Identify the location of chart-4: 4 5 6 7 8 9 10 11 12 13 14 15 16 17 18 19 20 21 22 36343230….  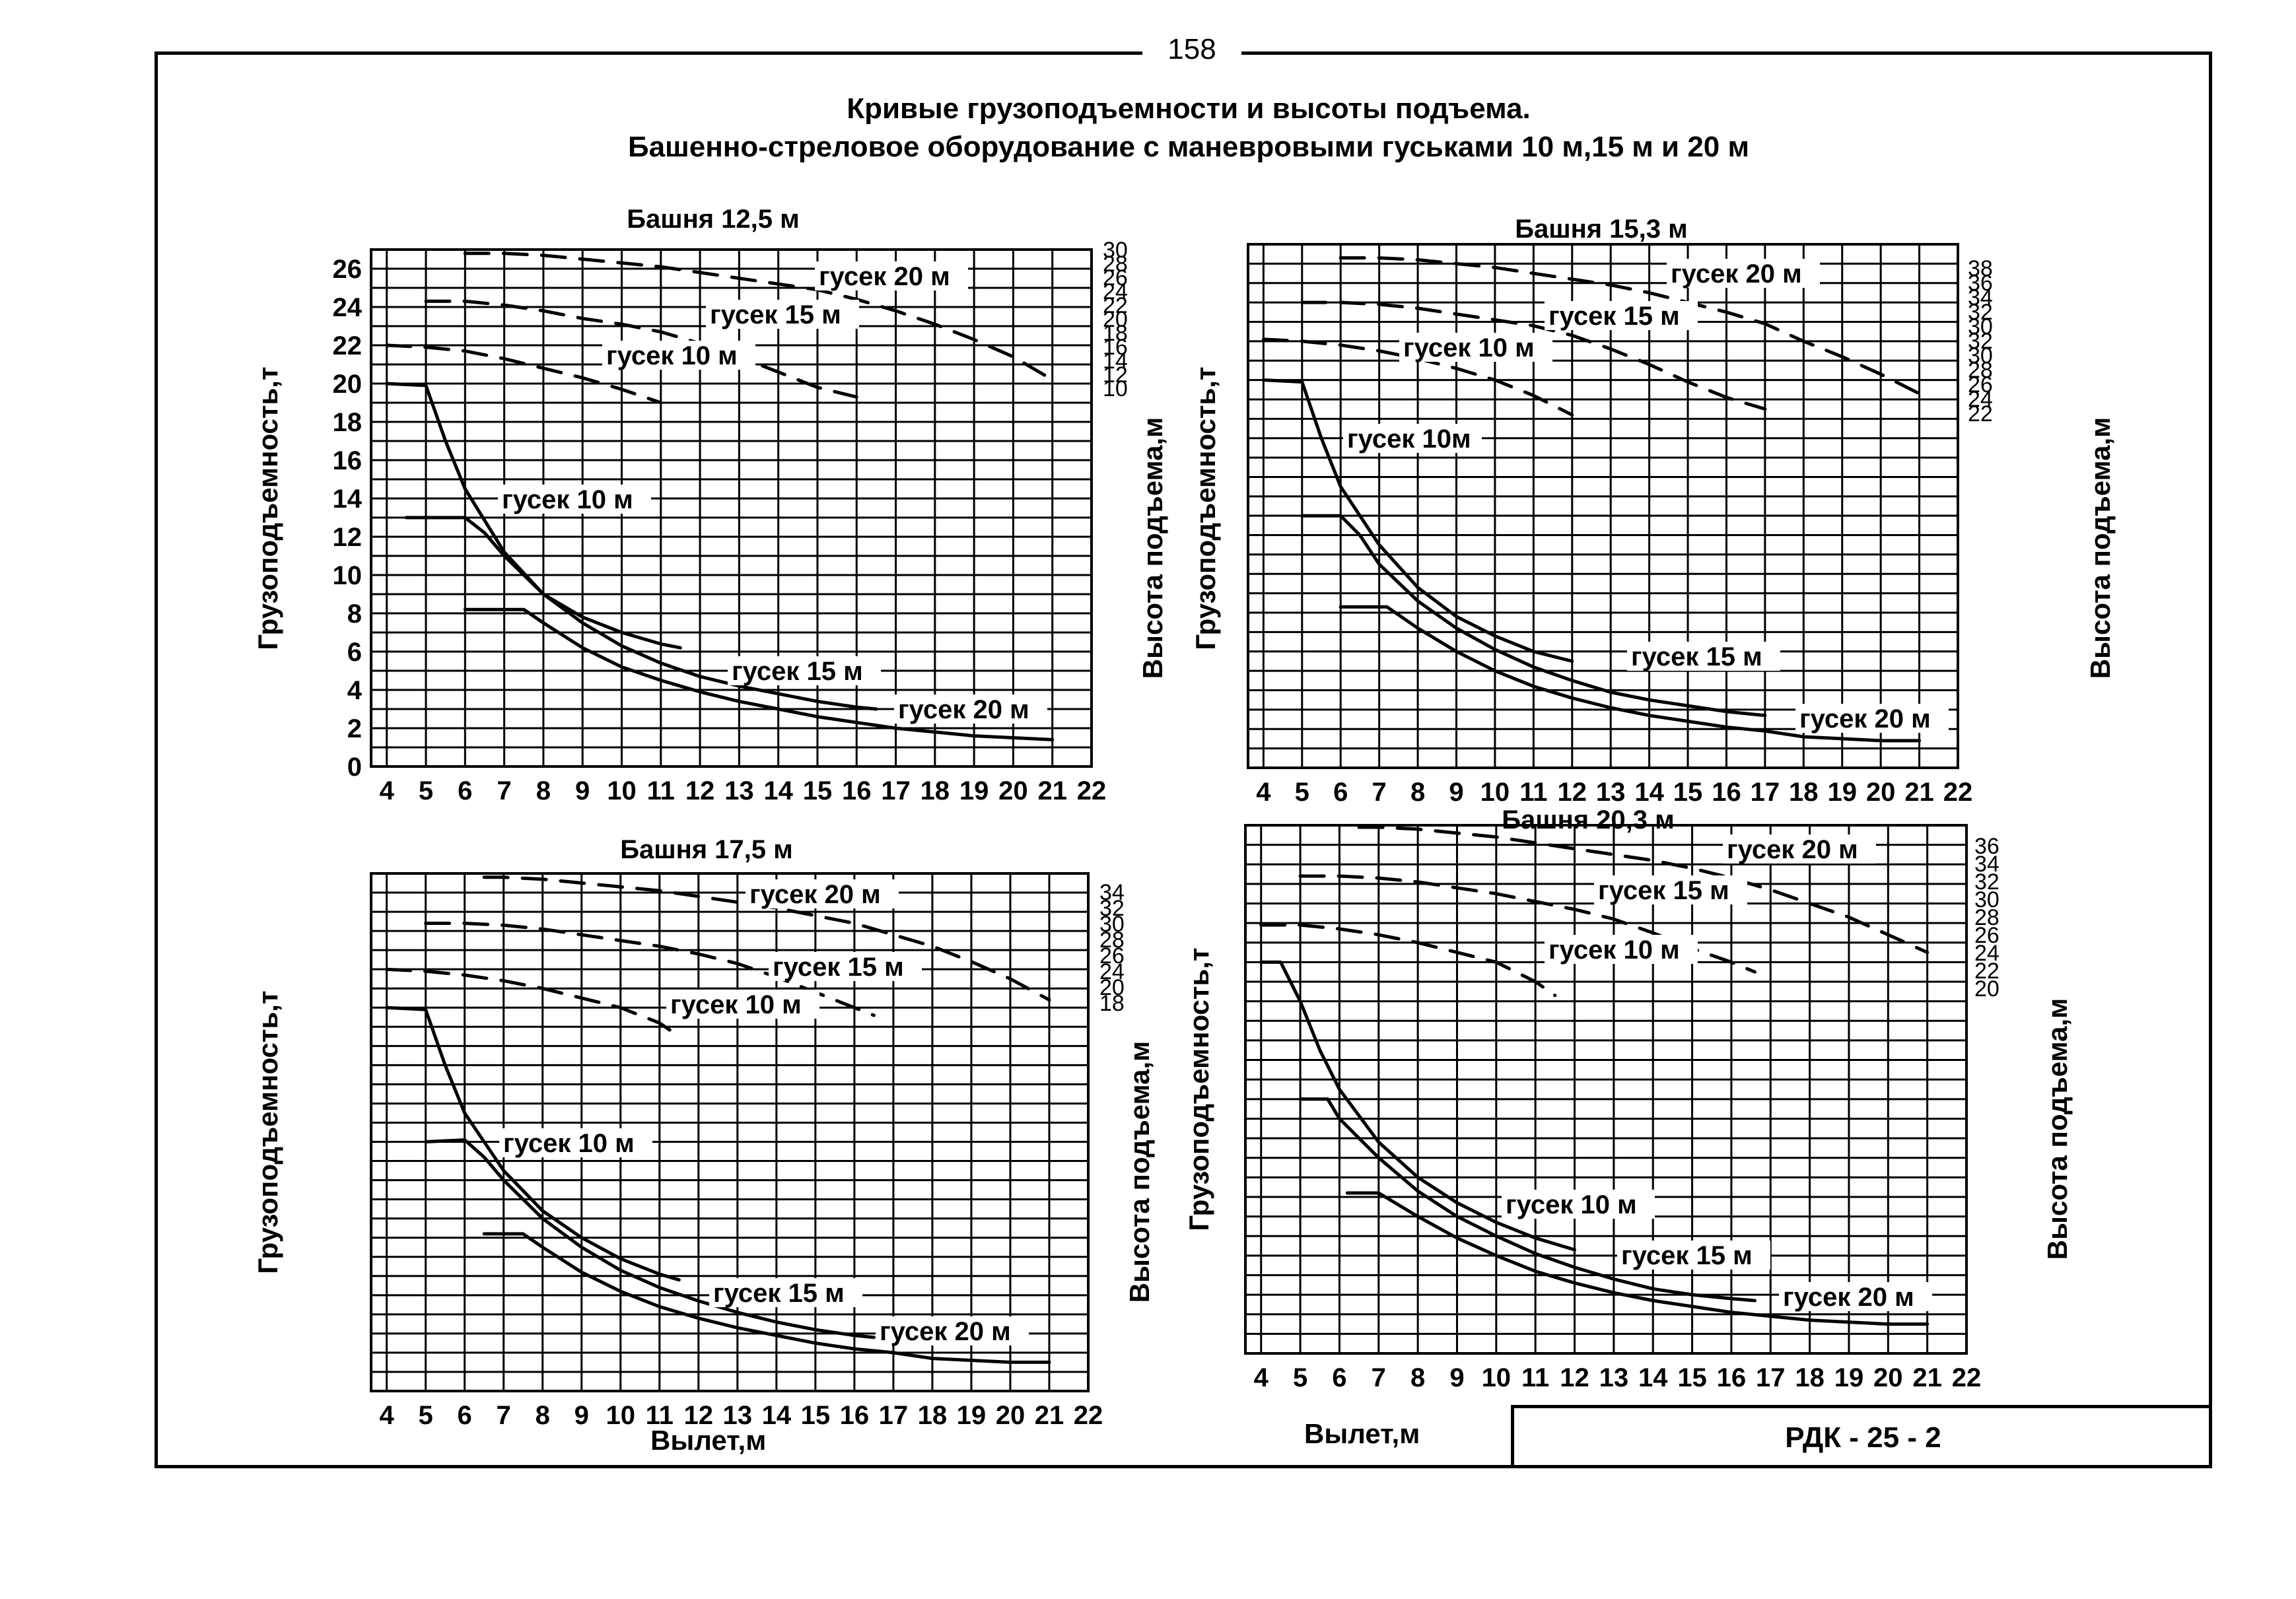
(1628, 1098).